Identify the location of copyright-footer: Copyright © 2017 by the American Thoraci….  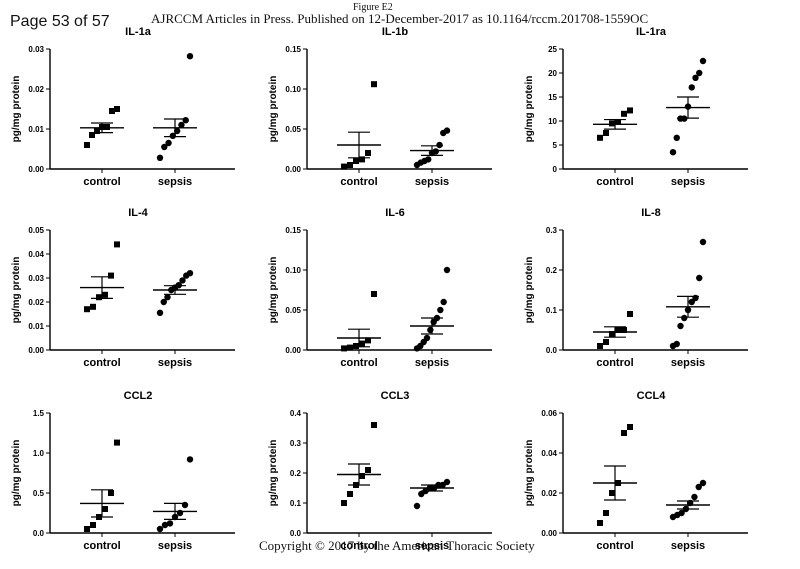
(397, 545).